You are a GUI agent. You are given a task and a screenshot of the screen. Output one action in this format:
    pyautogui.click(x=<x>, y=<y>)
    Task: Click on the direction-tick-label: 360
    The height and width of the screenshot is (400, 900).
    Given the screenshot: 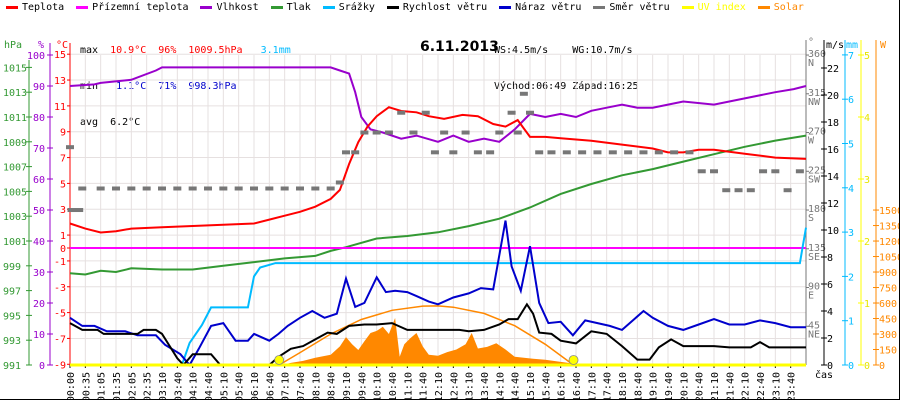 What is the action you would take?
    pyautogui.click(x=817, y=54)
    